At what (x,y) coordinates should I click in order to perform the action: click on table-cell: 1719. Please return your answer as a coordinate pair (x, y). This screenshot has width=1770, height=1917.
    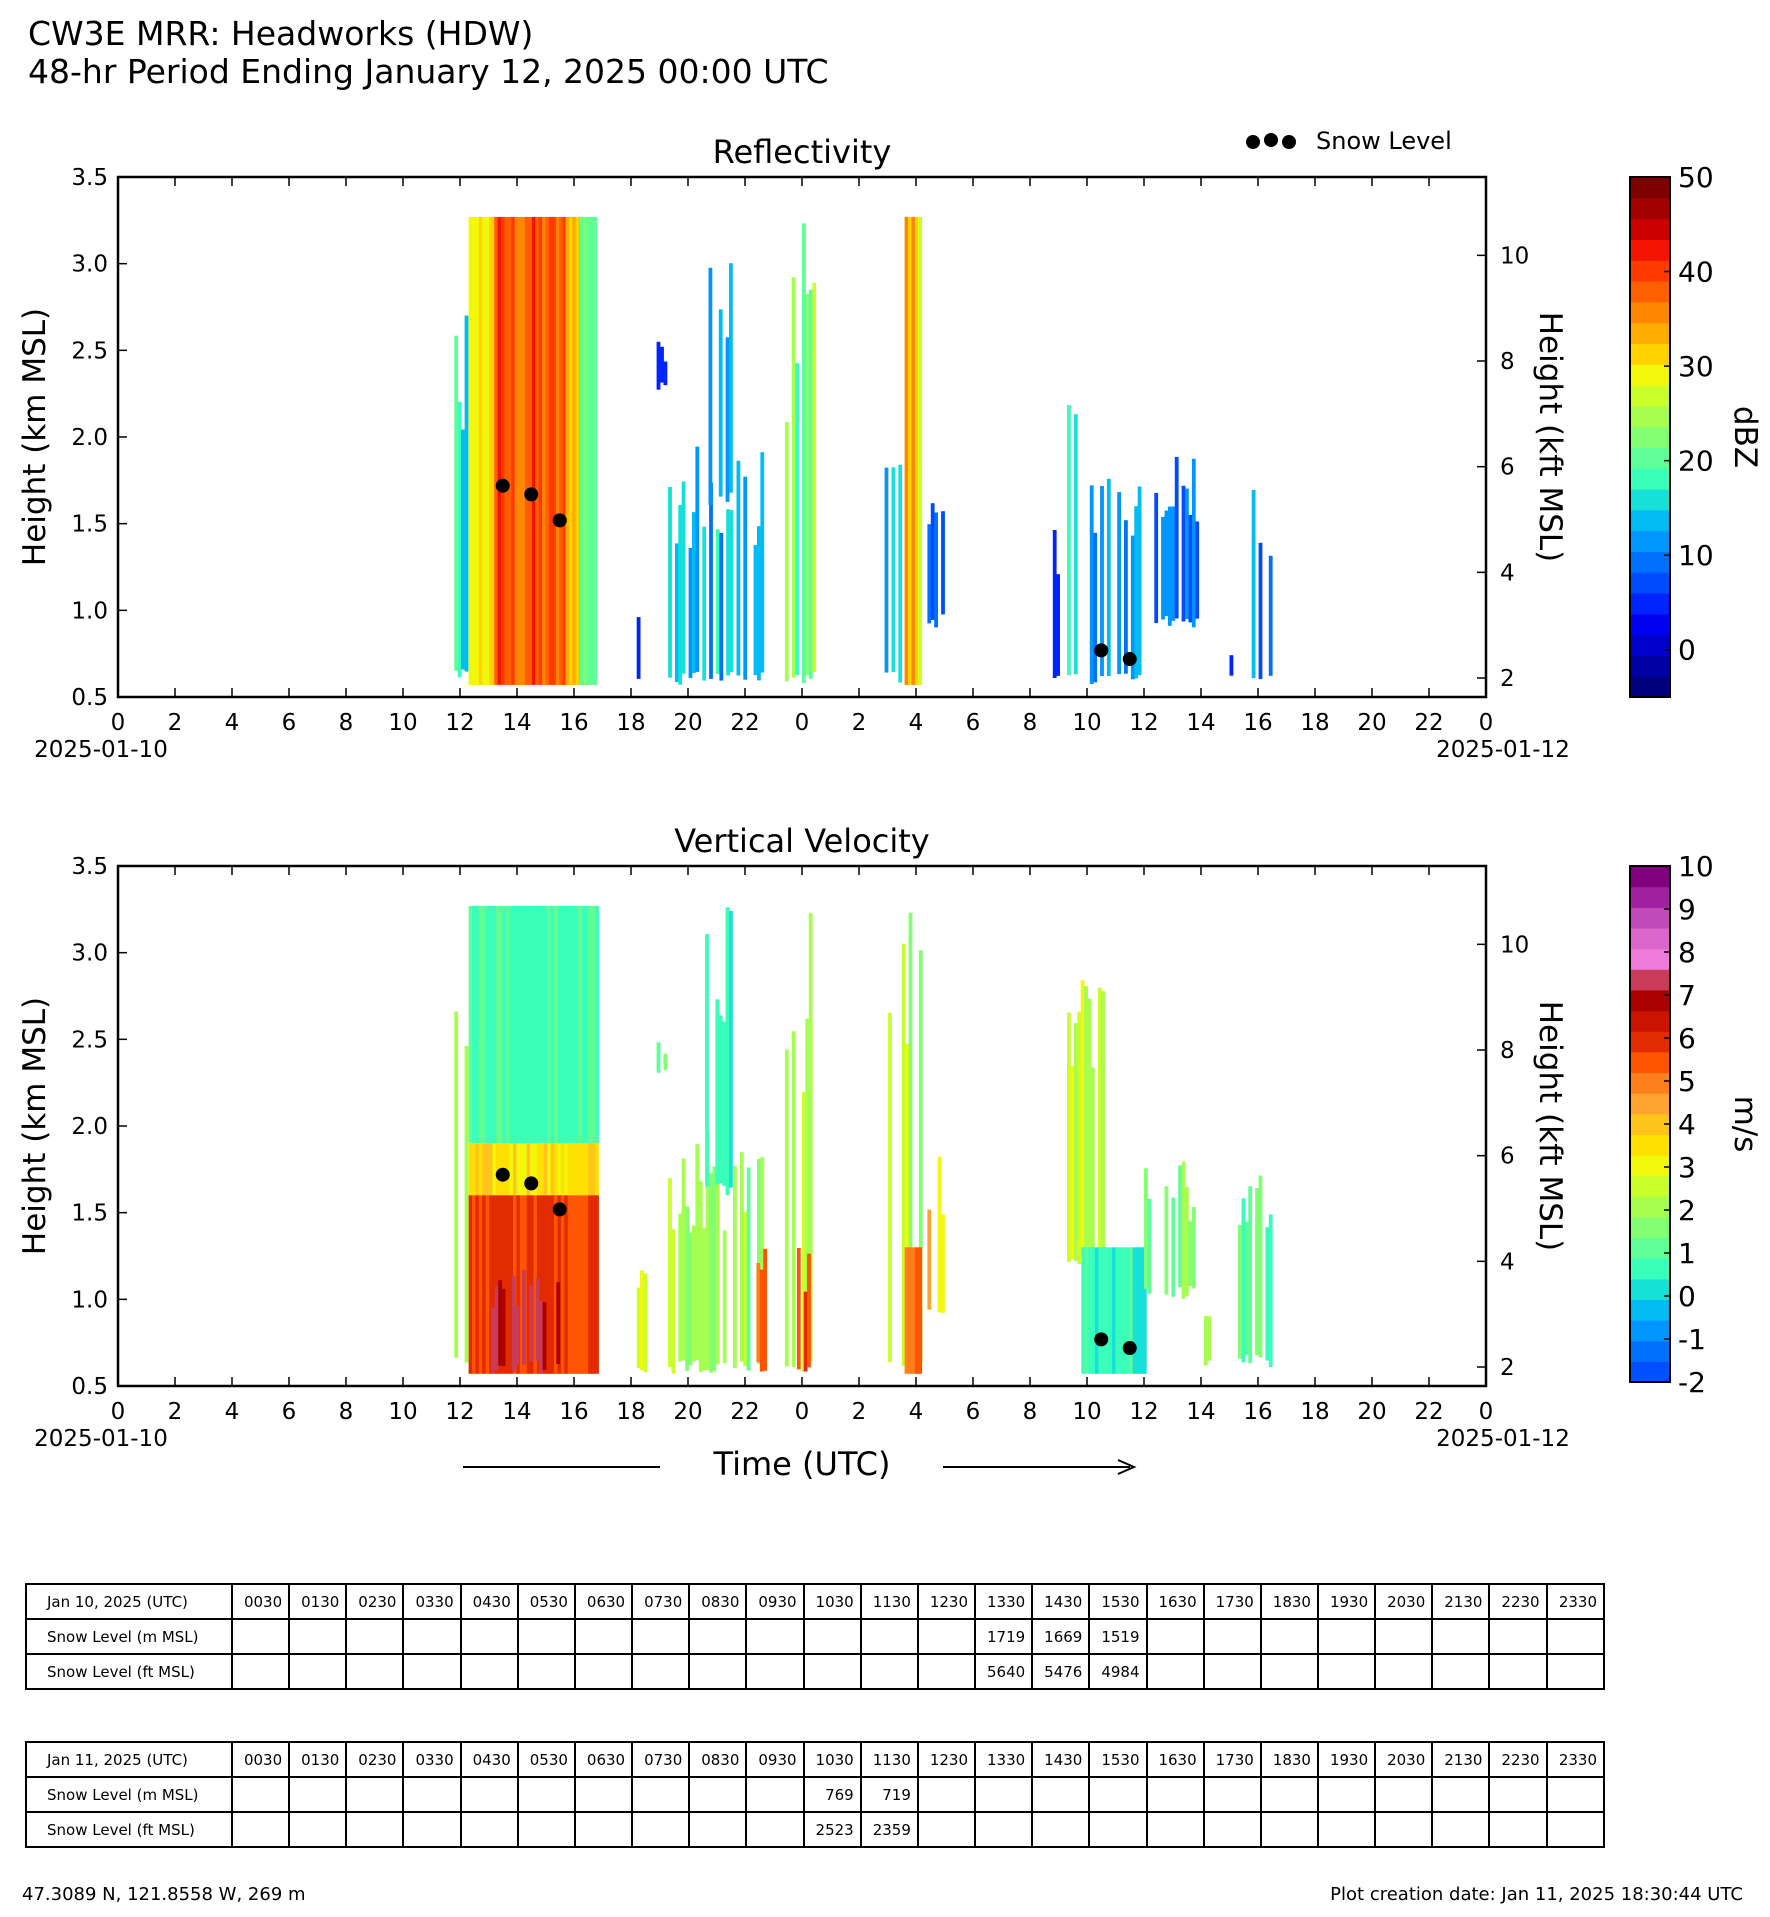
    Looking at the image, I should click on (1004, 1636).